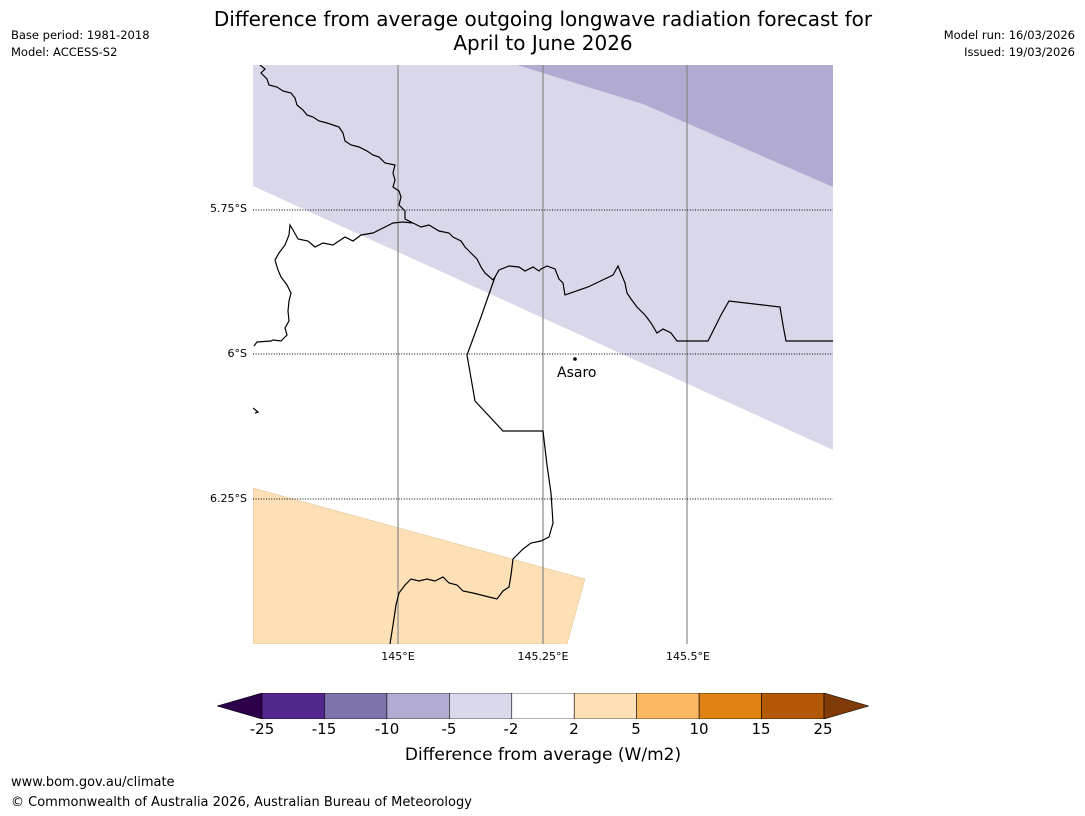  I want to click on colorbar-tick-8: 15, so click(761, 729).